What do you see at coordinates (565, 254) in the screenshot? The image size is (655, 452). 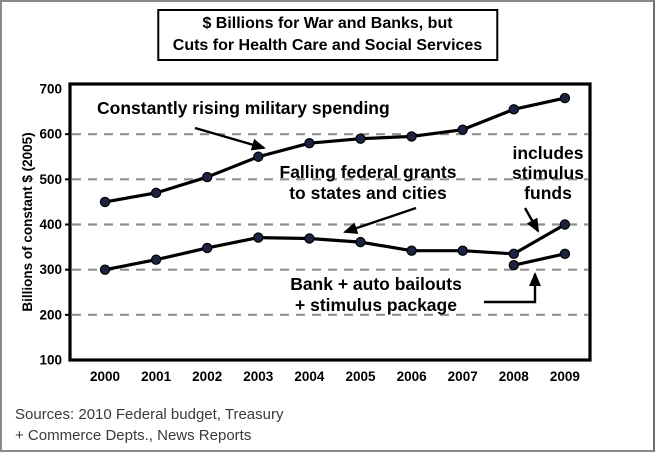 I see `data-point-s2-2009` at bounding box center [565, 254].